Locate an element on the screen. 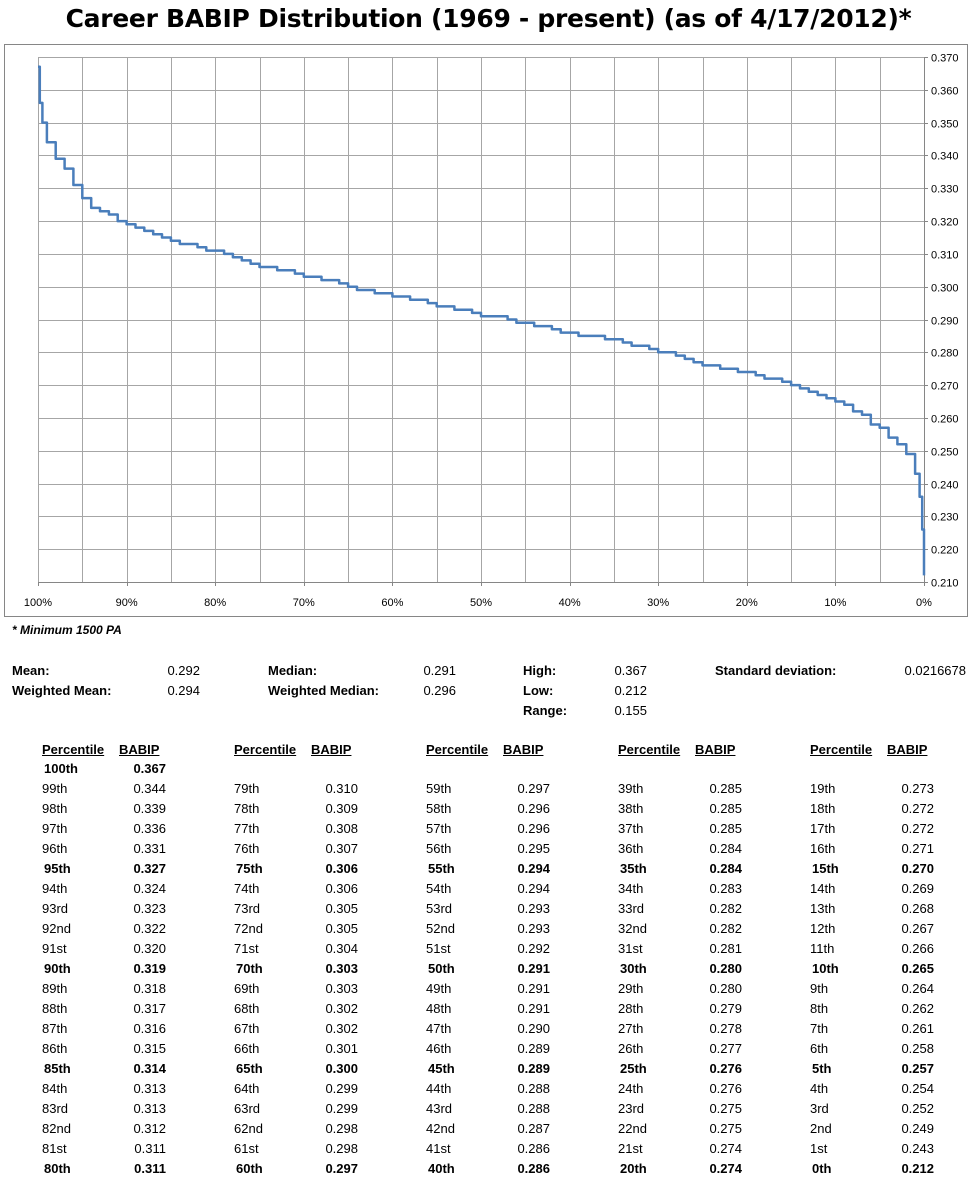  table-row: 95th 0.327 is located at coordinates (122, 869).